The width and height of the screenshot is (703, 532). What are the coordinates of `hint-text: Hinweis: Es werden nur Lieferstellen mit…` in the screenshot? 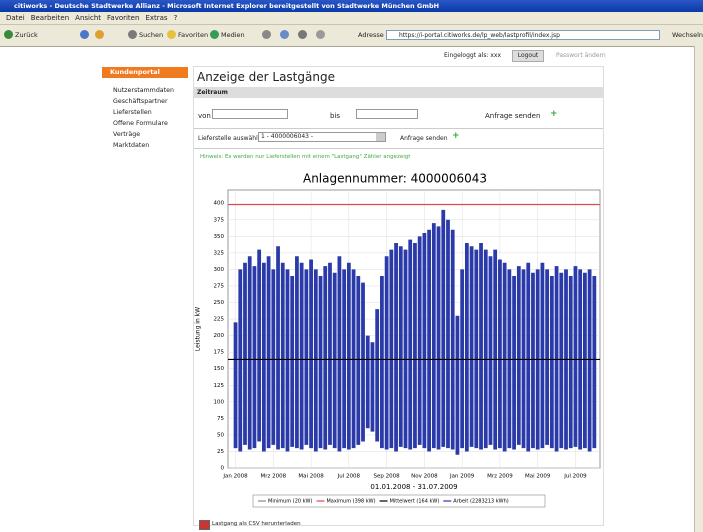 It's located at (305, 157).